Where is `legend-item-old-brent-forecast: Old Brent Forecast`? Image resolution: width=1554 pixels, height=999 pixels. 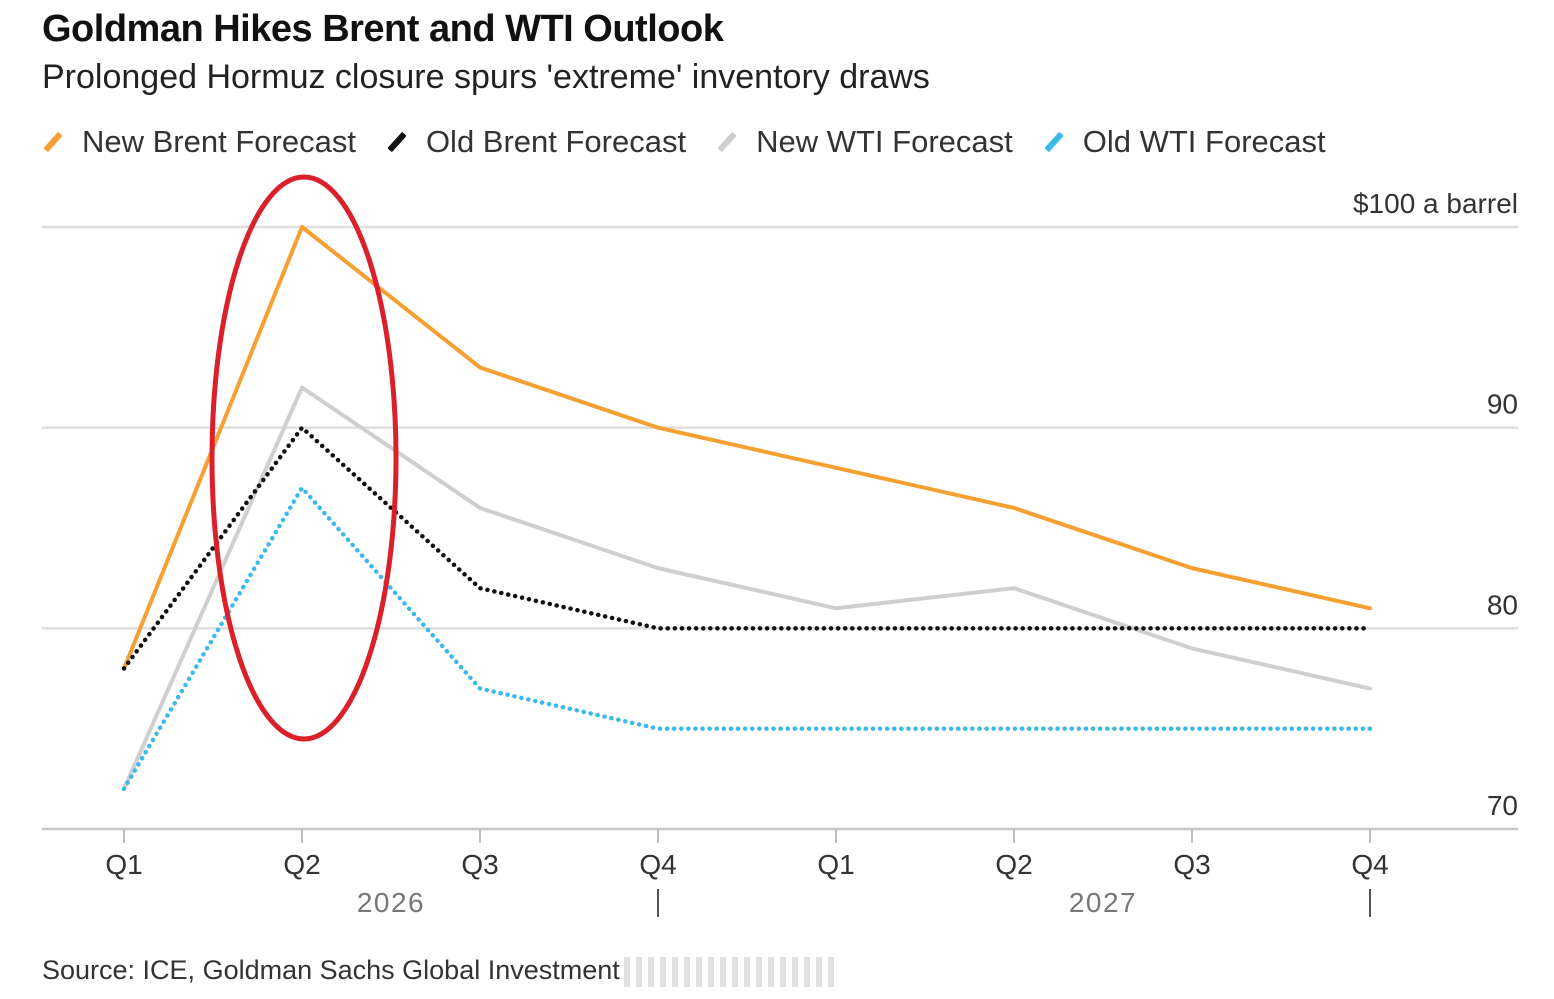
legend-item-old-brent-forecast: Old Brent Forecast is located at coordinates (536, 142).